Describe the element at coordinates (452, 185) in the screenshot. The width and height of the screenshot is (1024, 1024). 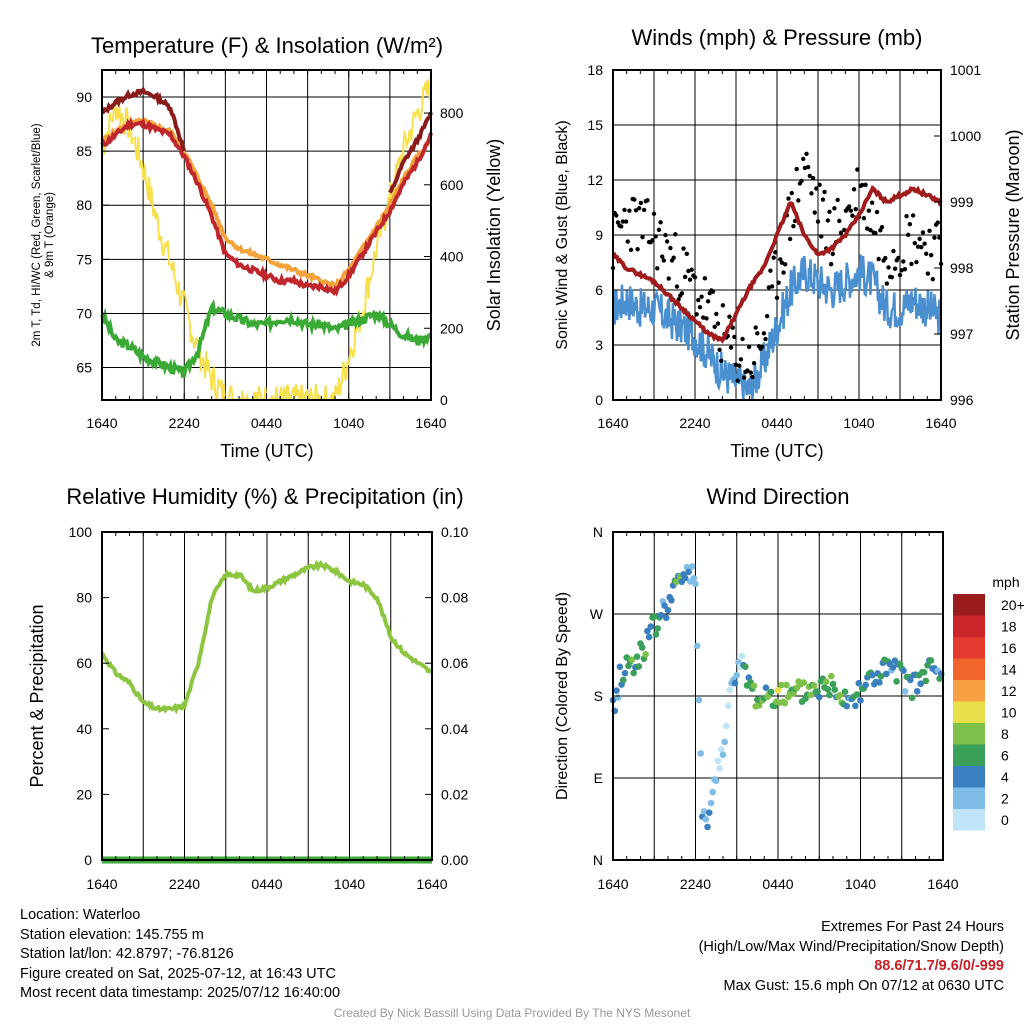
I see `y2-tick-label: 600` at that location.